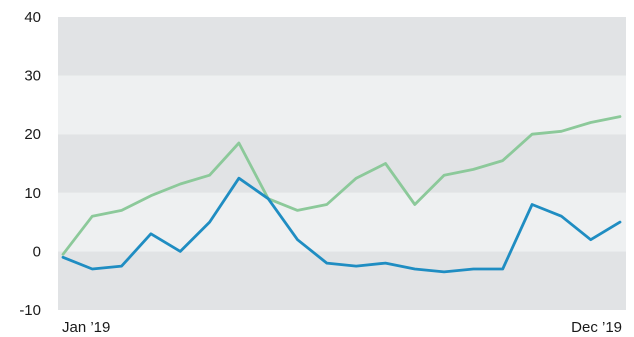  Describe the element at coordinates (32, 193) in the screenshot. I see `y-tick-label: 10` at that location.